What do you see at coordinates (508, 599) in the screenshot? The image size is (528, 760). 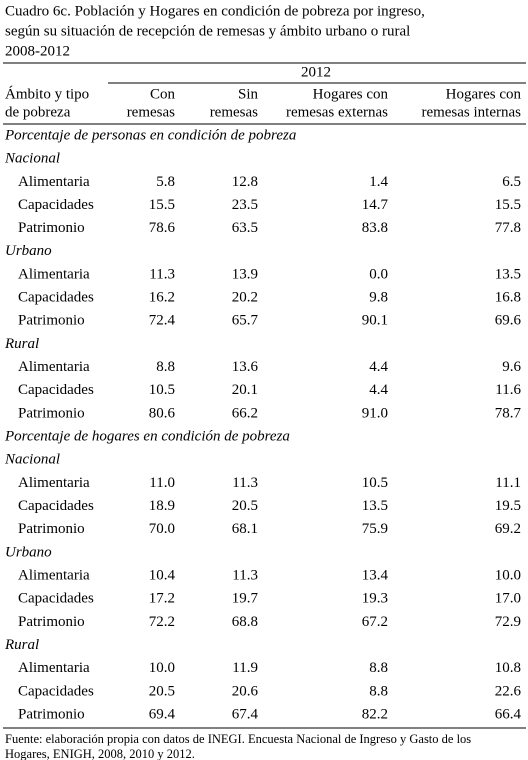 I see `cell: 17.0` at bounding box center [508, 599].